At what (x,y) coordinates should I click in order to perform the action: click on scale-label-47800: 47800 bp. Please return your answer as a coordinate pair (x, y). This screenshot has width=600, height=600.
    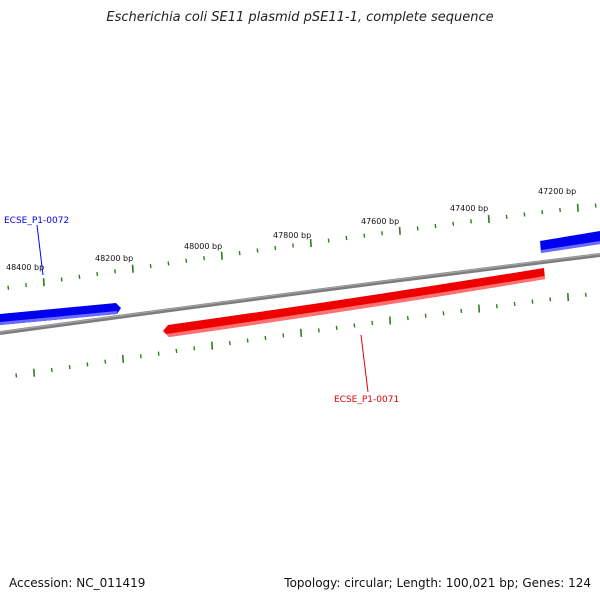
    Looking at the image, I should click on (292, 235).